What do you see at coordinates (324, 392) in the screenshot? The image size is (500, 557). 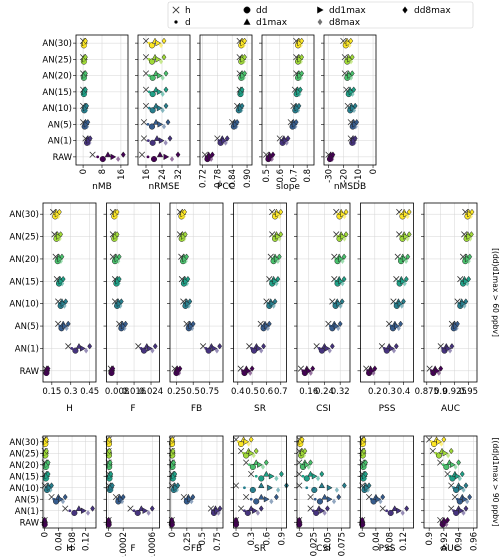 I see `x-tick-label: 0.24` at bounding box center [324, 392].